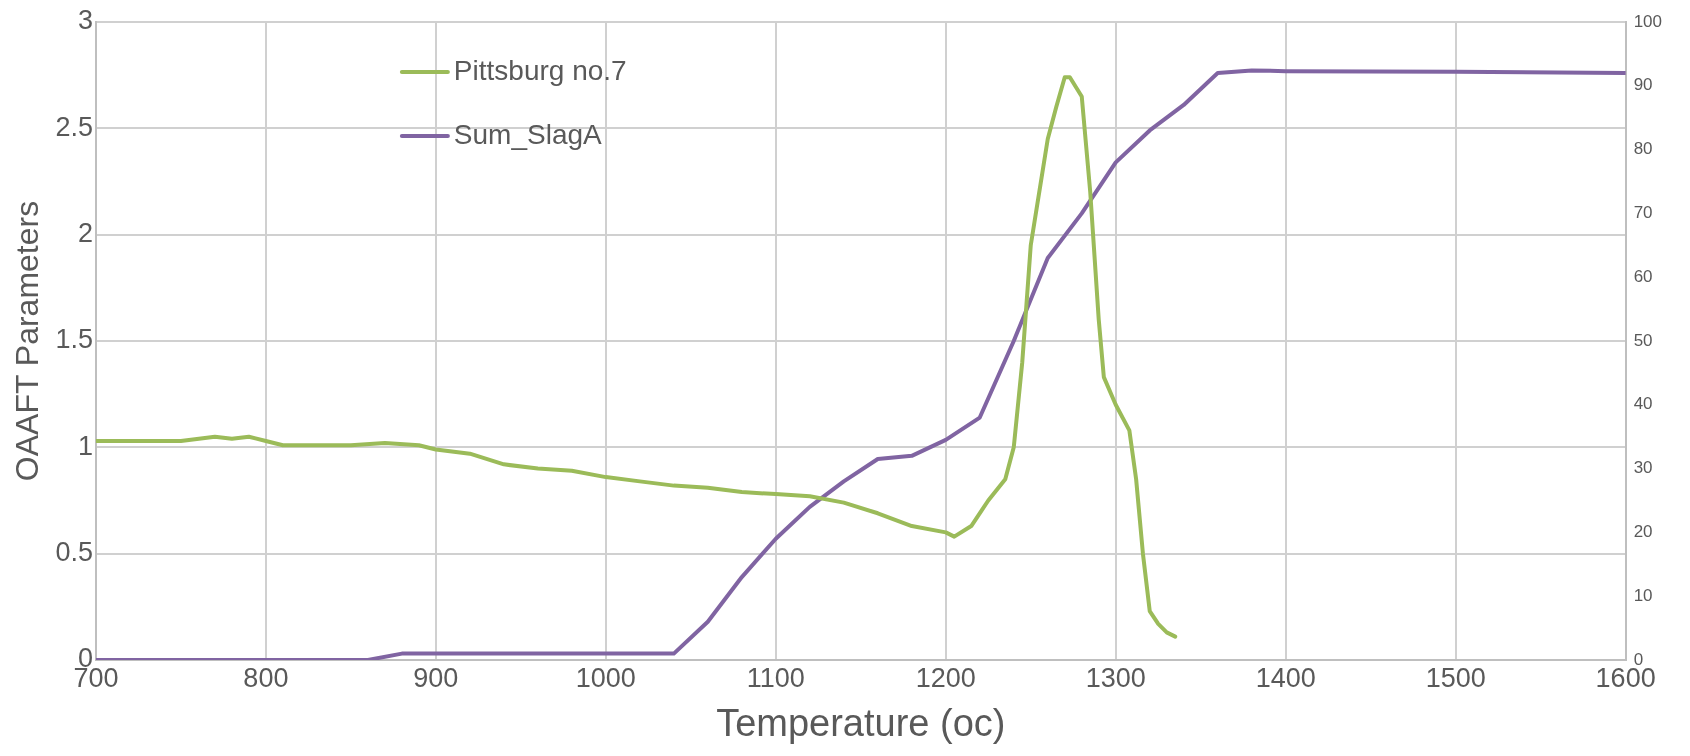 This screenshot has width=1690, height=756. I want to click on y-tick-label: 1, so click(85, 445).